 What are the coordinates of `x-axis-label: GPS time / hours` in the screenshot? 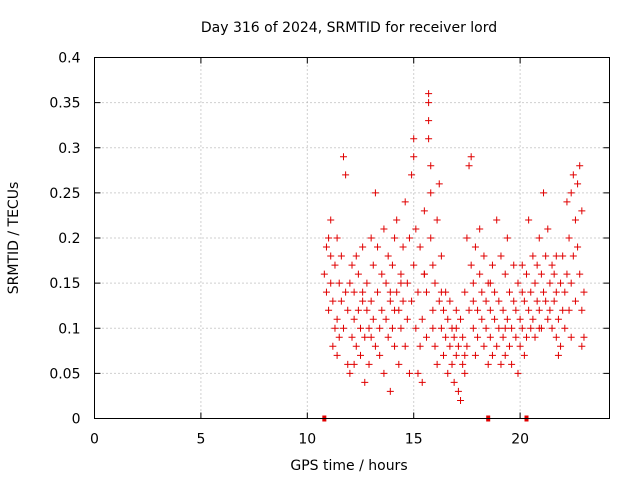 It's located at (348, 466).